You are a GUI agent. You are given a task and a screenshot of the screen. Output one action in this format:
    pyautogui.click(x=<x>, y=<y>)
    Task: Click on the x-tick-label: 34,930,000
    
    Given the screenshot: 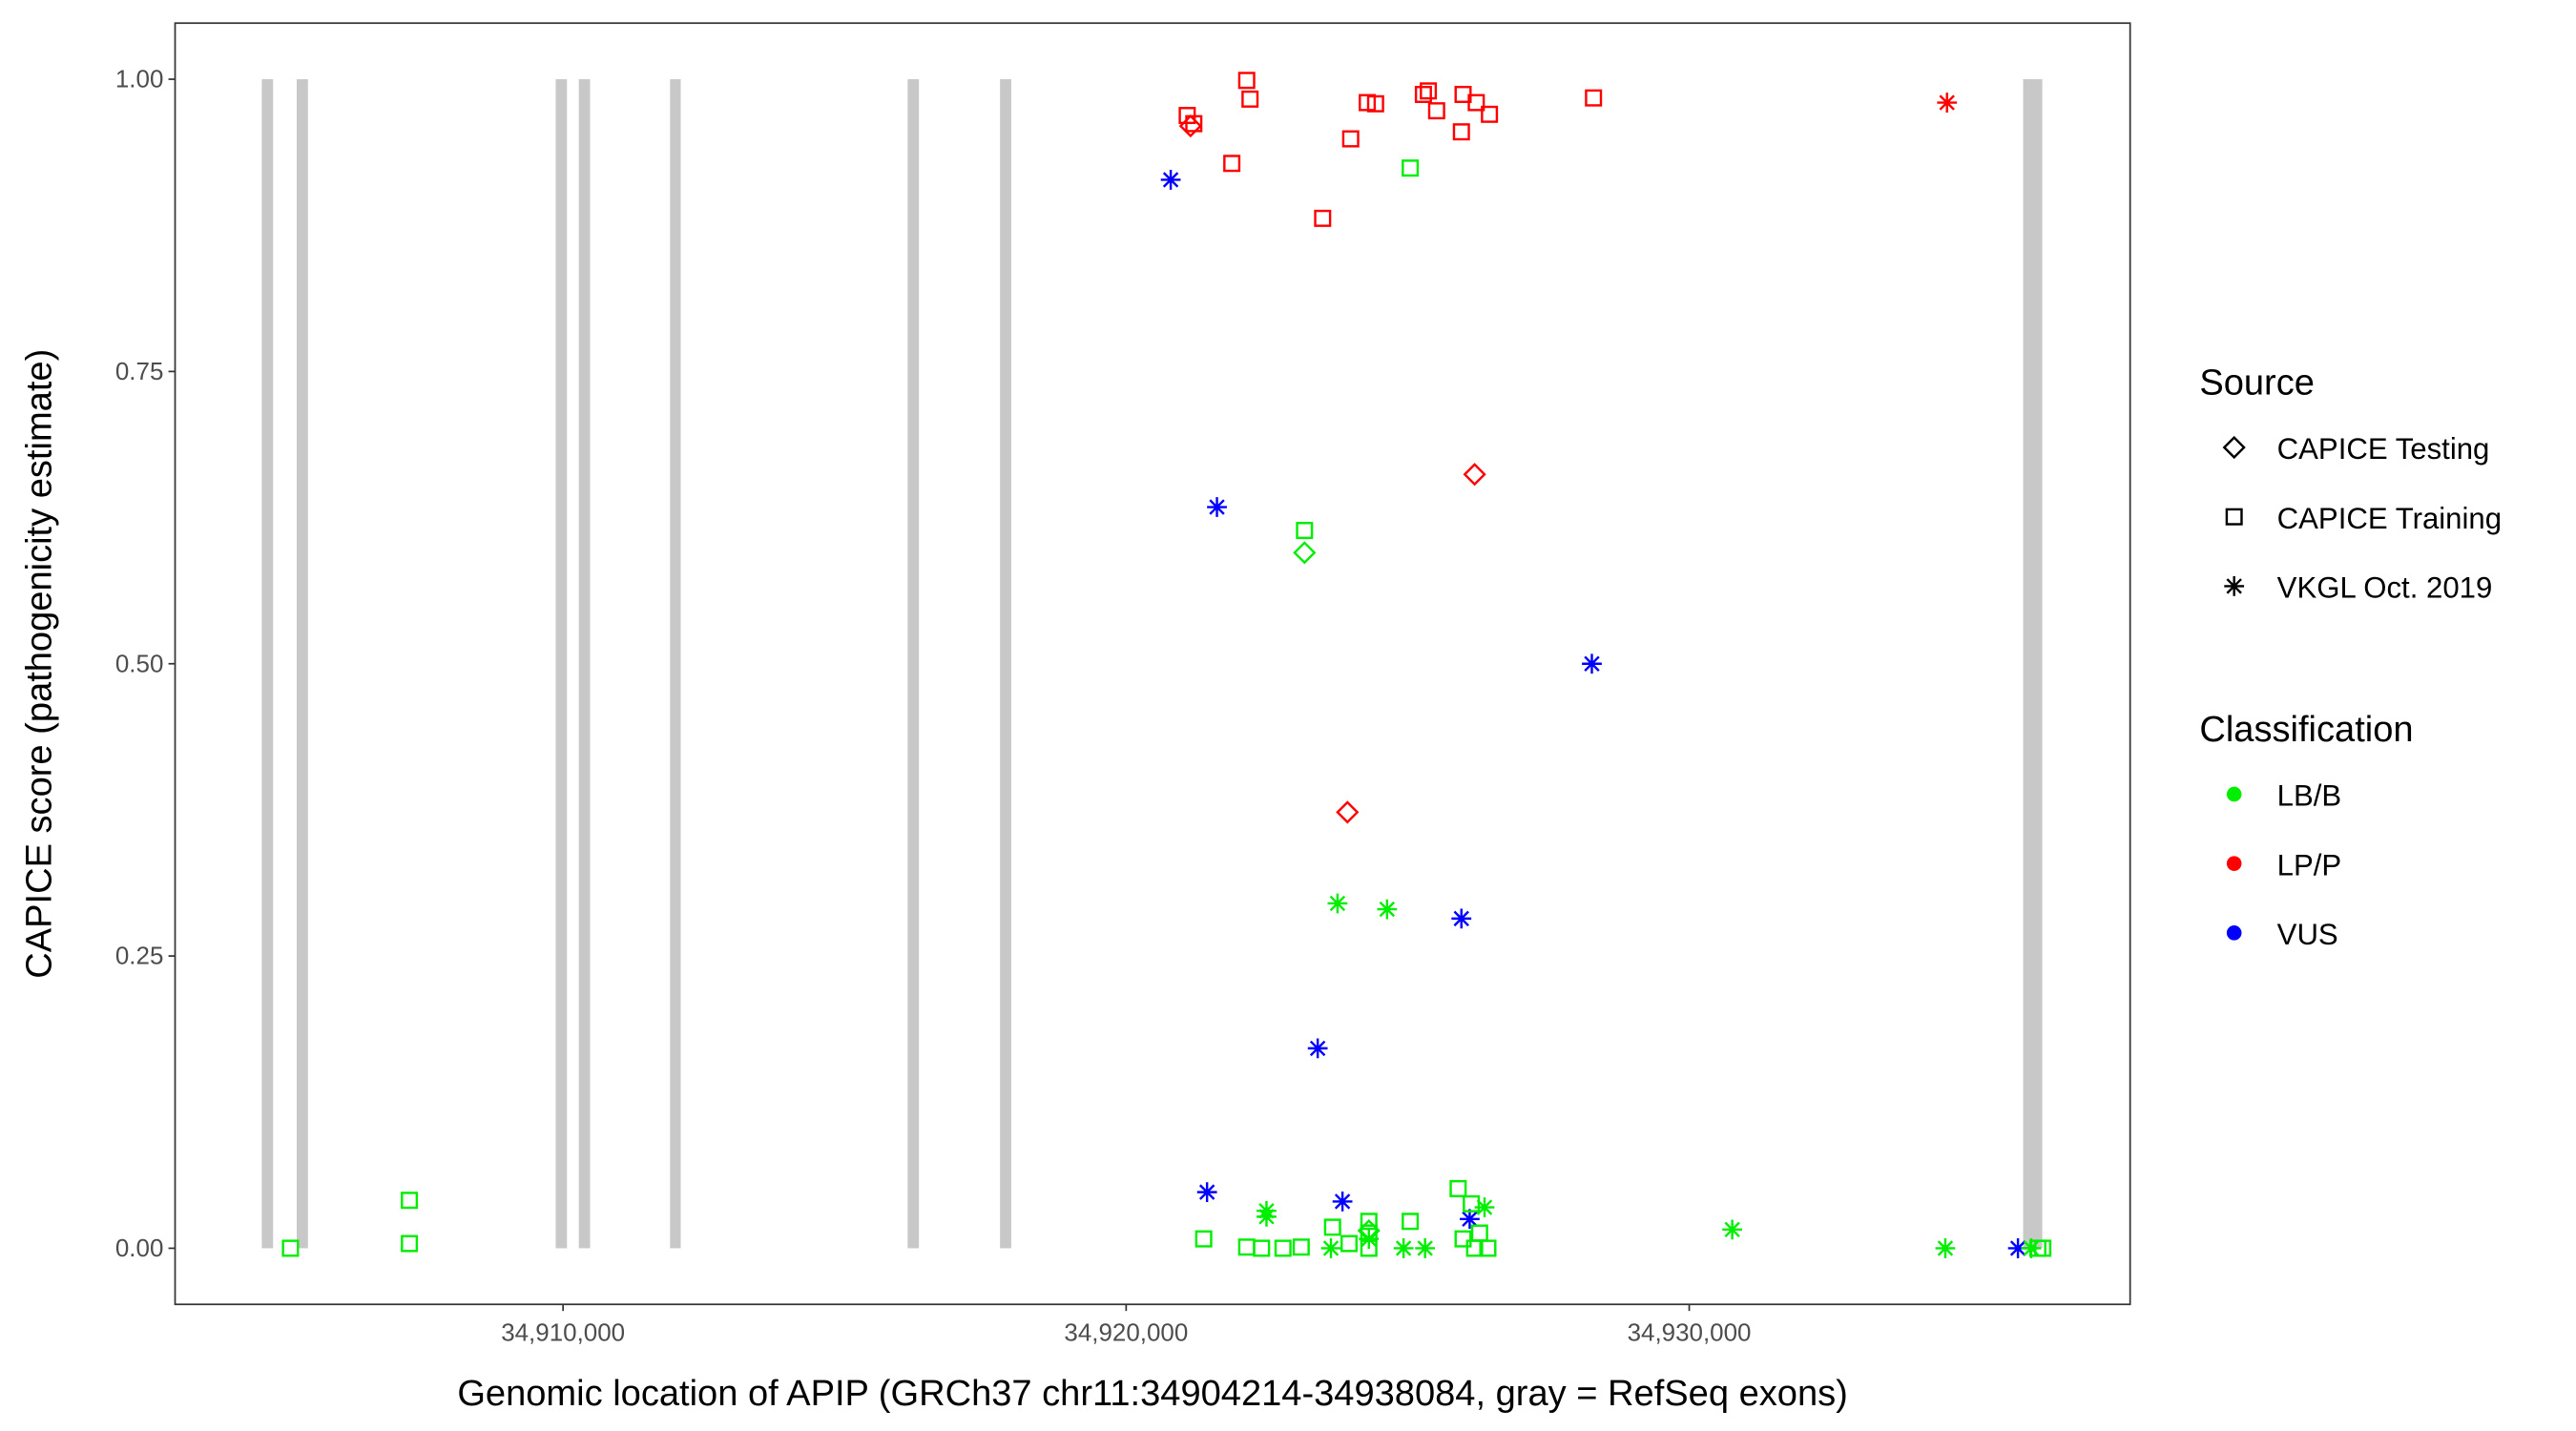 What is the action you would take?
    pyautogui.click(x=1690, y=1331)
    